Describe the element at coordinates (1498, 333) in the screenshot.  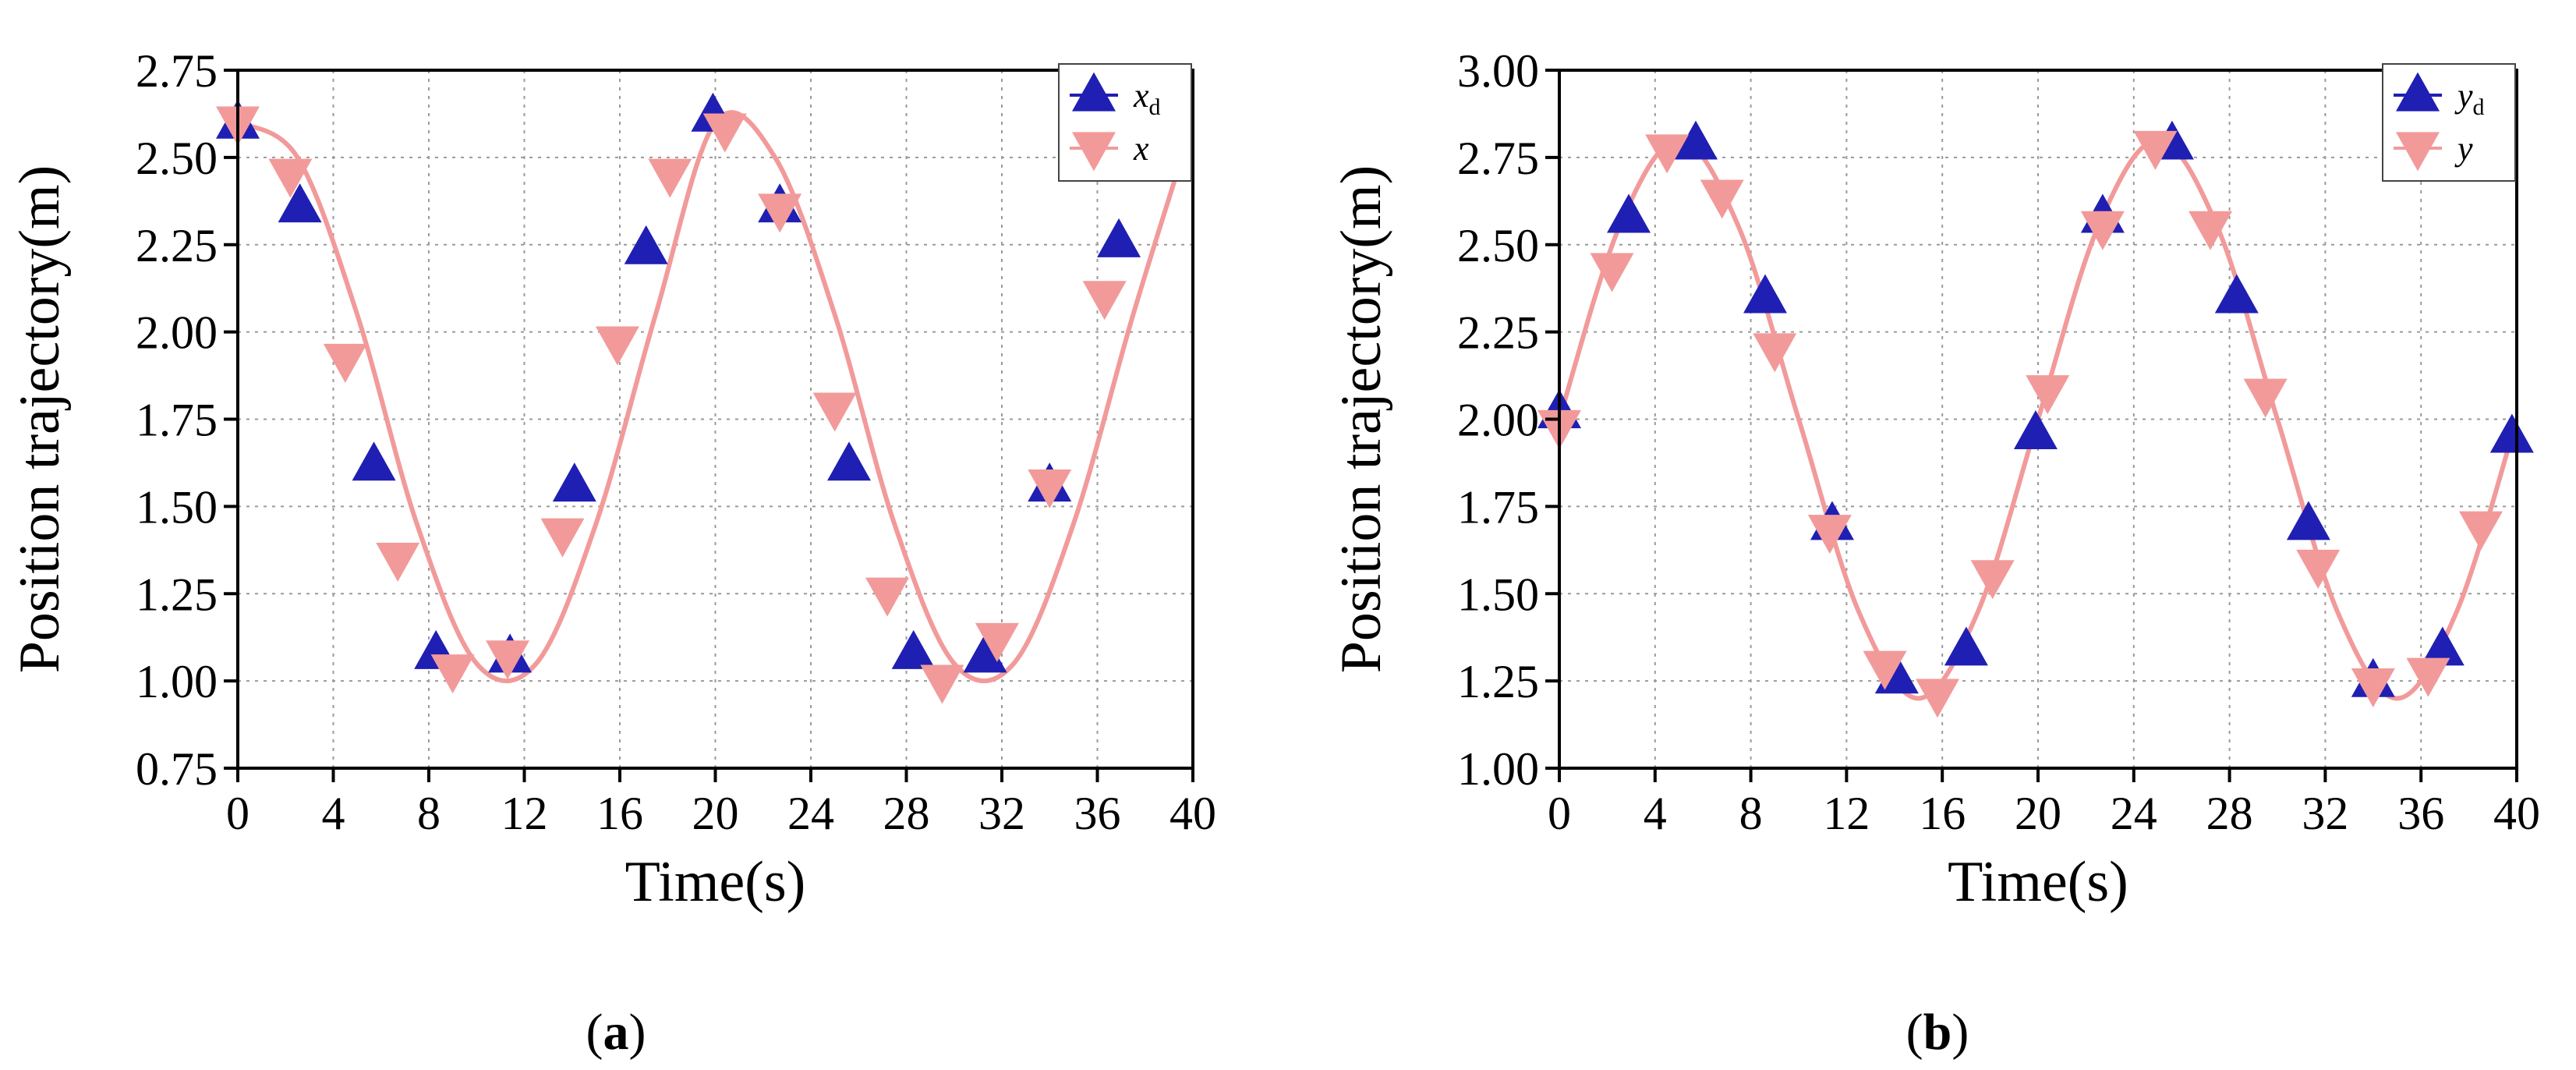
I see `y-tick-label: 2.25` at that location.